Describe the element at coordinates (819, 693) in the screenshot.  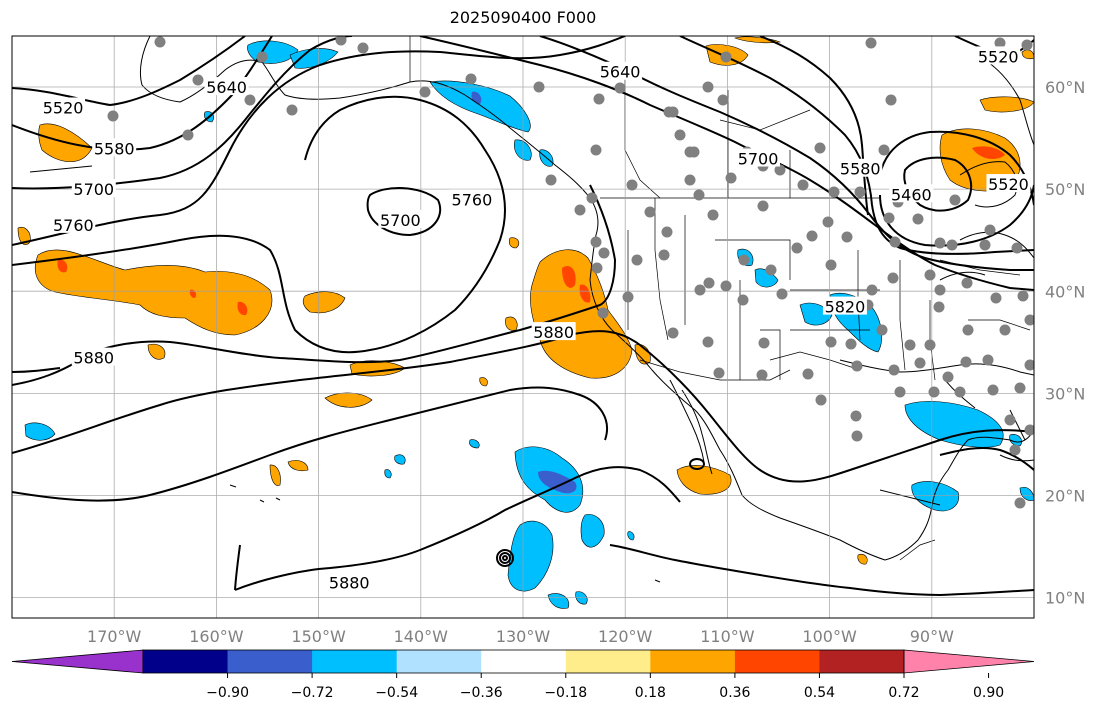
I see `colorbar-tick-label: 0.54` at that location.